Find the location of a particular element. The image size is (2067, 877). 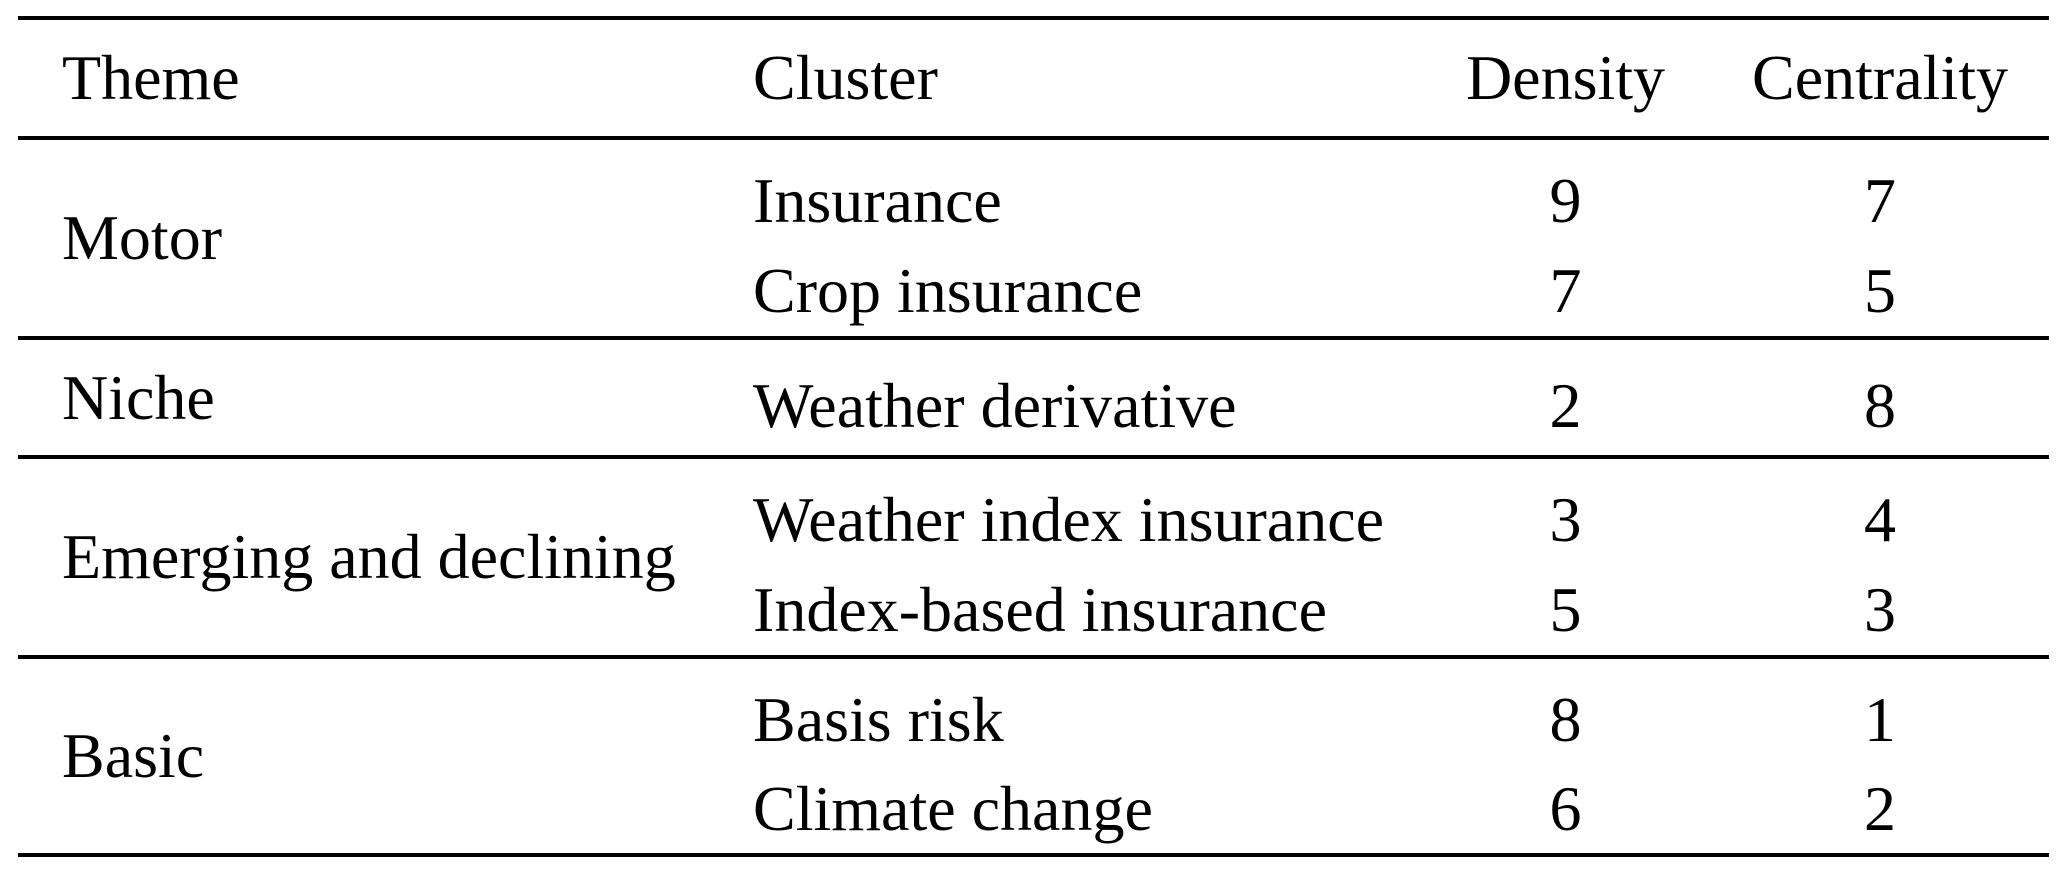

table-row: Weather index insurance is located at coordinates (1070, 520).